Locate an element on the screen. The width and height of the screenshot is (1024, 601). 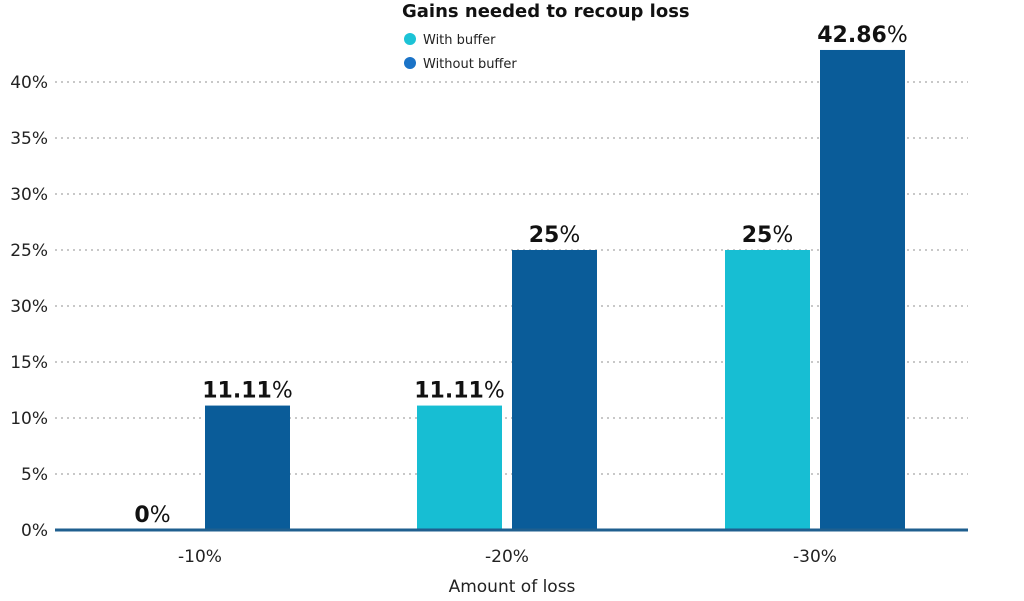
y-tick-label: 10% is located at coordinates (29, 419).